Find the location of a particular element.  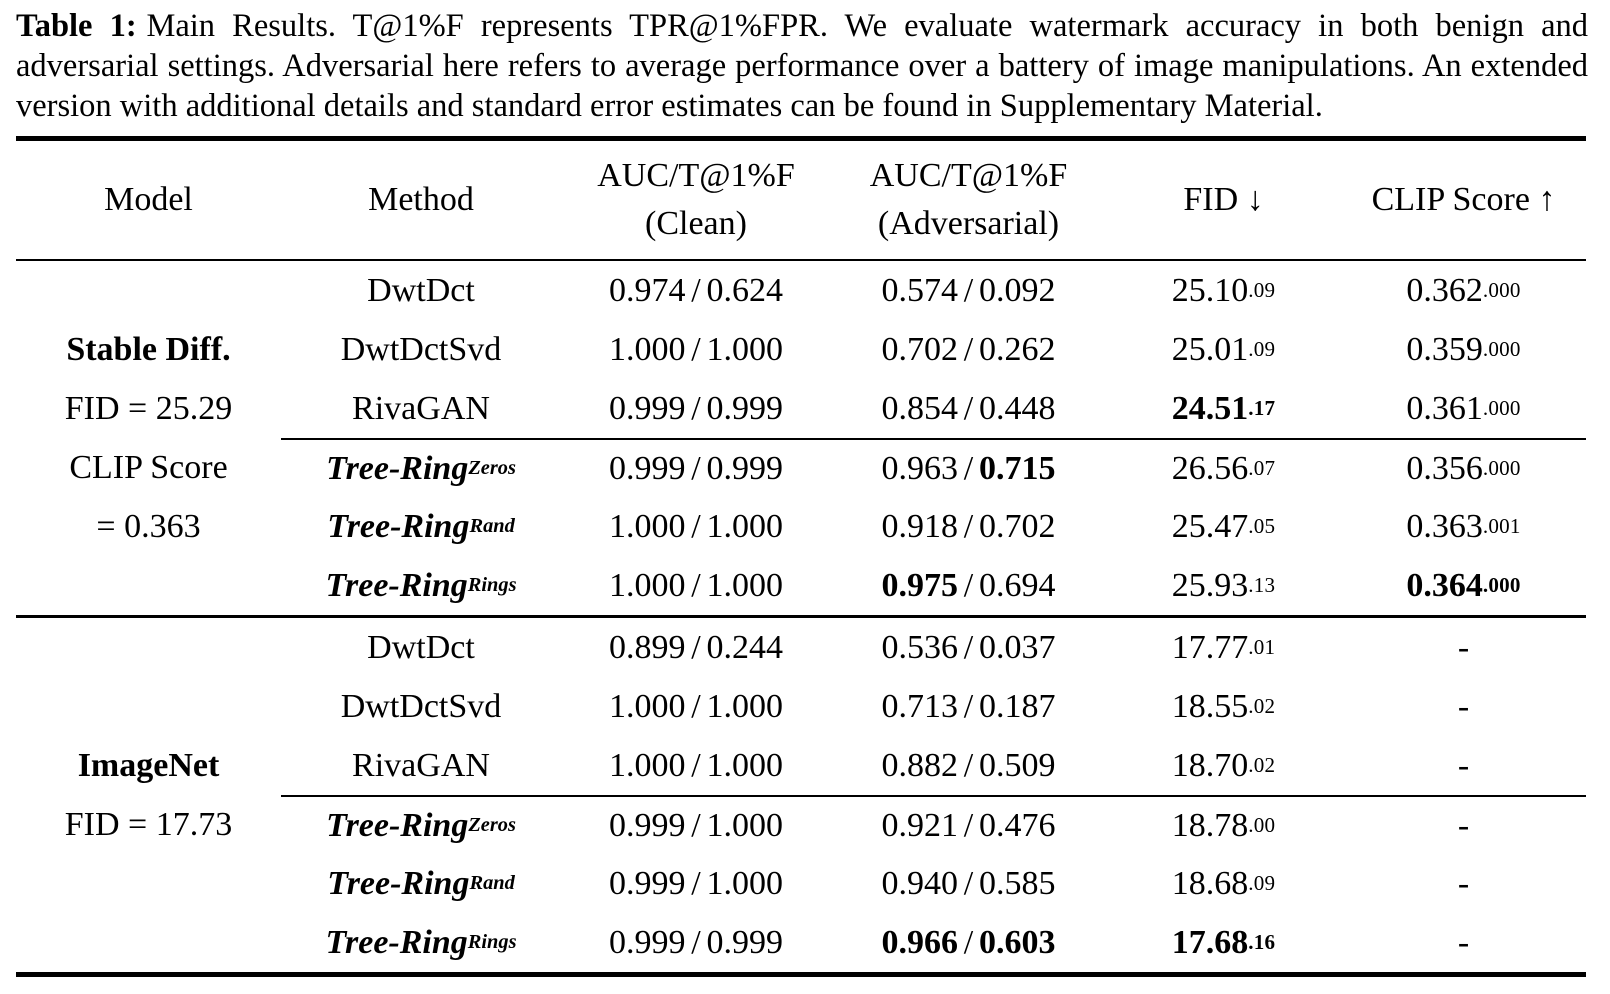

method-subscript: Zeros is located at coordinates (492, 825).